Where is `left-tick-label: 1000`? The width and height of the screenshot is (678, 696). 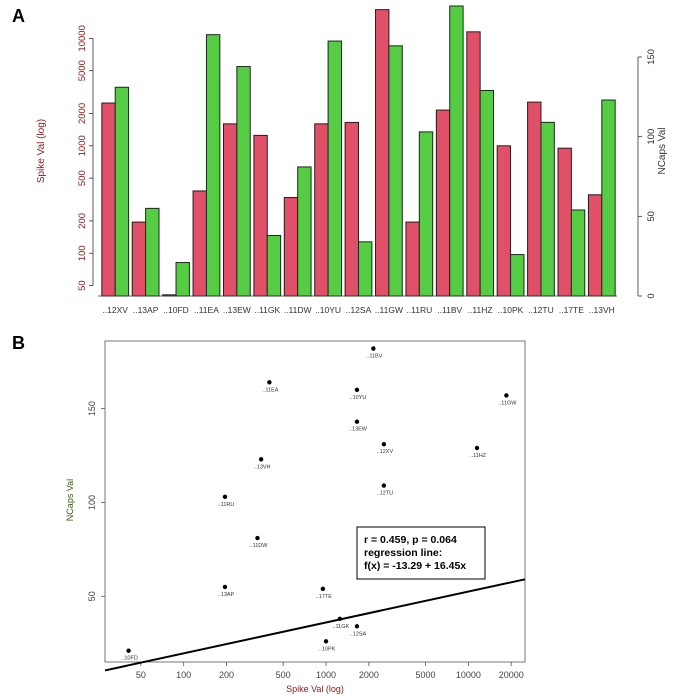
left-tick-label: 1000 is located at coordinates (82, 145).